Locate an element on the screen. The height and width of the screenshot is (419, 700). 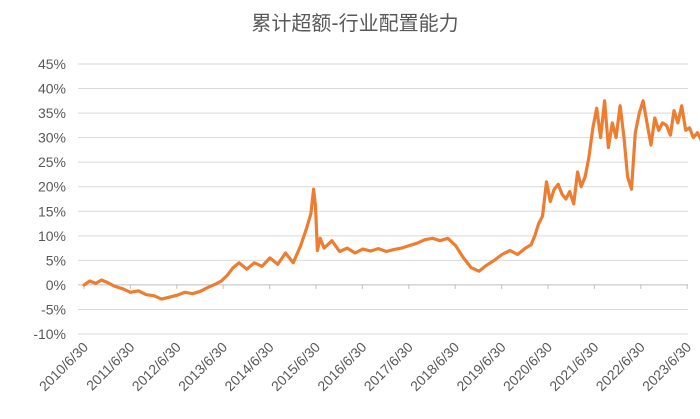
y-axis-ticks: -10% -5% 0% 5% 10% 15% 20% 25% 30% 35% 40% 45% is located at coordinates (49, 199).